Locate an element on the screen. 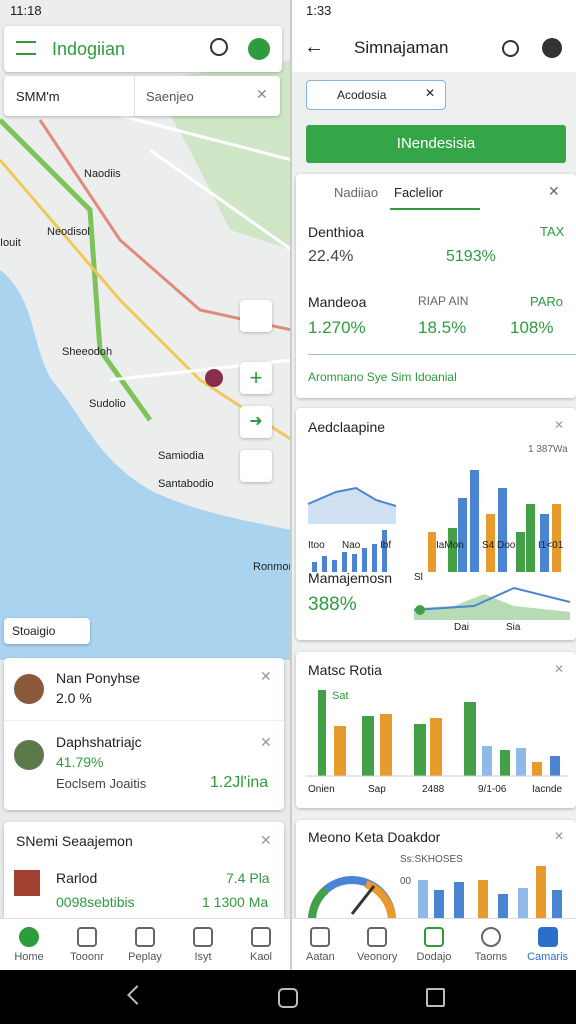 This screenshot has width=576, height=1024. card-title: Meono Keta Doakdor is located at coordinates (374, 837).